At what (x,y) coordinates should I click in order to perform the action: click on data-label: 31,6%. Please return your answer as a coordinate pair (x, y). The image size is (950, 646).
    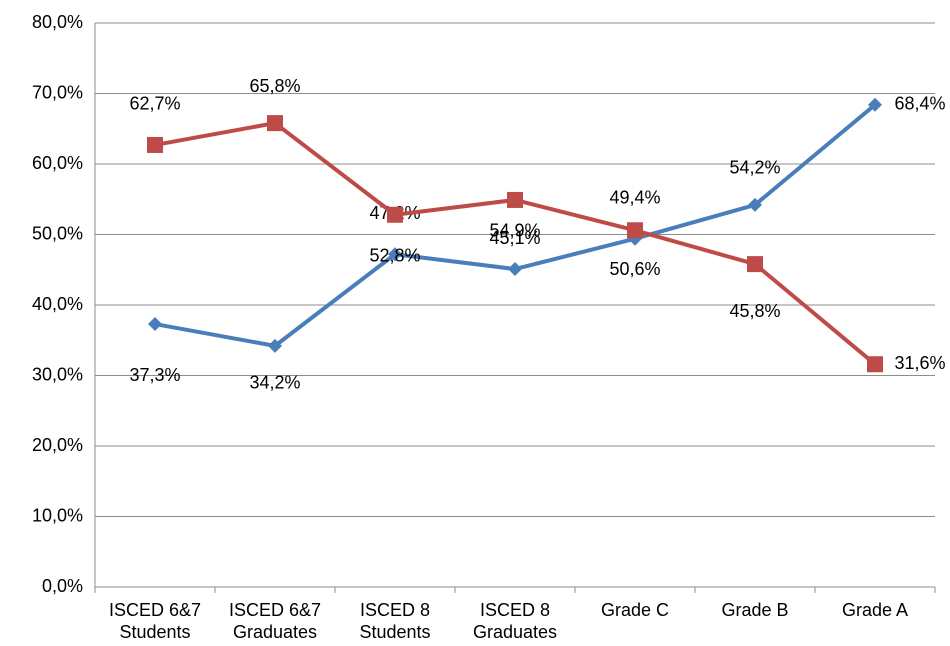
    Looking at the image, I should click on (919, 363).